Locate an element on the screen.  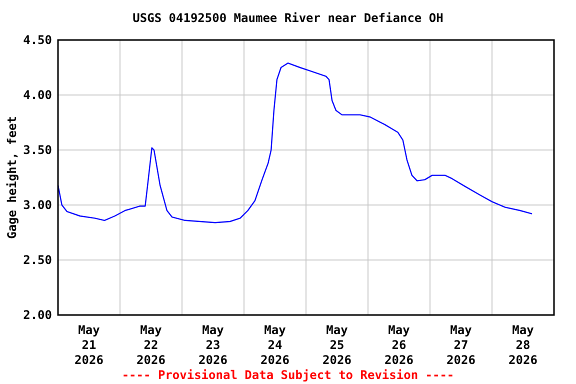
x-tick-label: May 26 2026 is located at coordinates (399, 345).